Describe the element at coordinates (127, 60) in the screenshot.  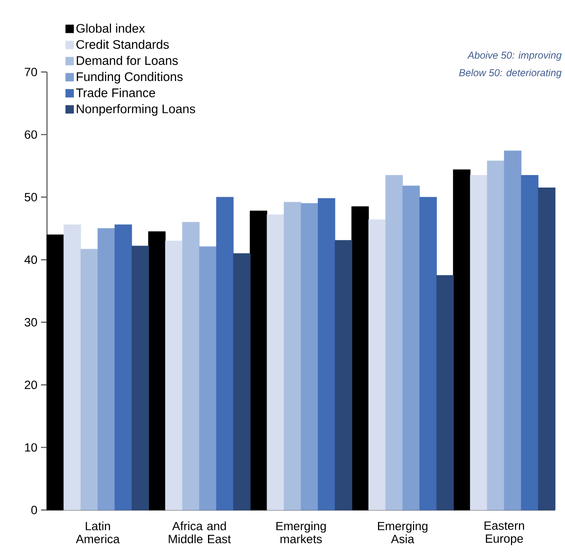
I see `legend-label: Demand for Loans` at that location.